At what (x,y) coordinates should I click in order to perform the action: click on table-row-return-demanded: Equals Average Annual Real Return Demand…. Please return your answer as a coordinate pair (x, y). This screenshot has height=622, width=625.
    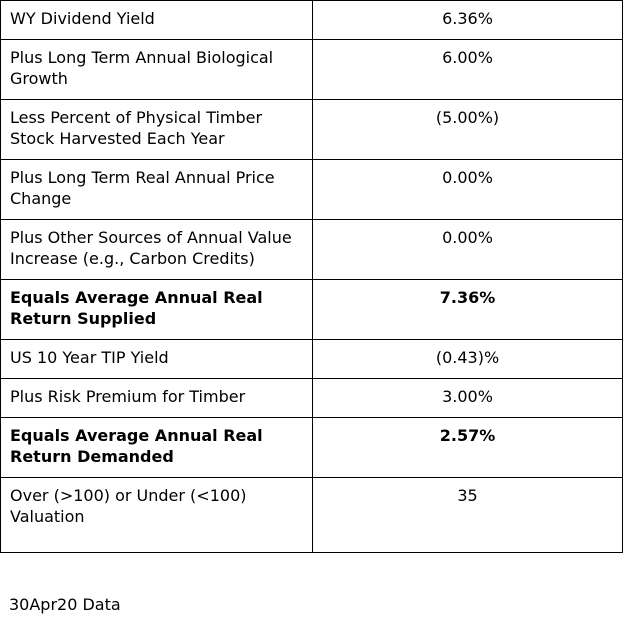
    Looking at the image, I should click on (311, 447).